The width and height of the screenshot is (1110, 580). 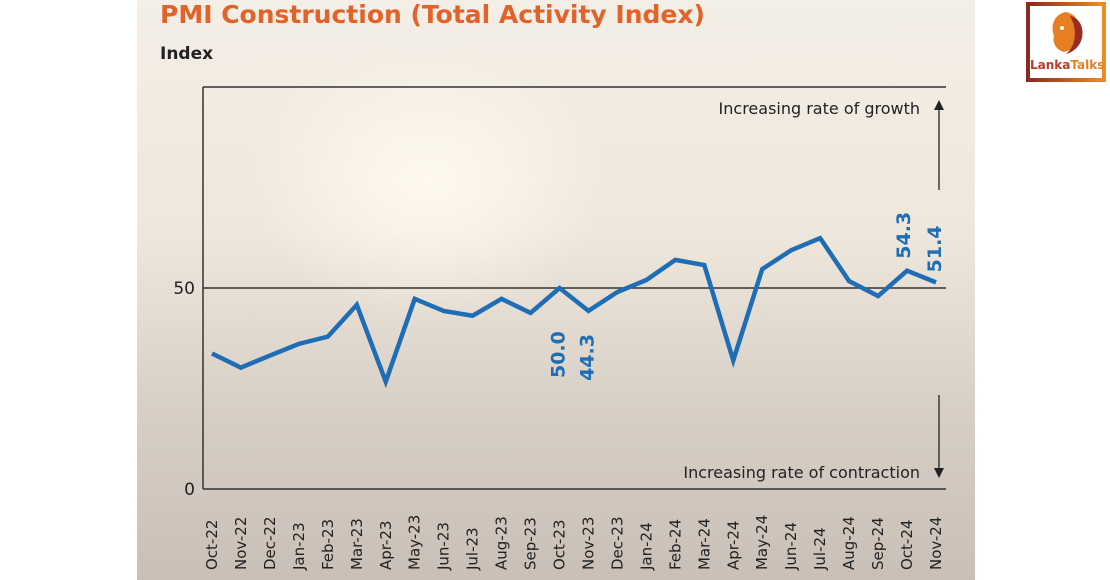 What do you see at coordinates (299, 546) in the screenshot?
I see `x-tick-label: Jan-23` at bounding box center [299, 546].